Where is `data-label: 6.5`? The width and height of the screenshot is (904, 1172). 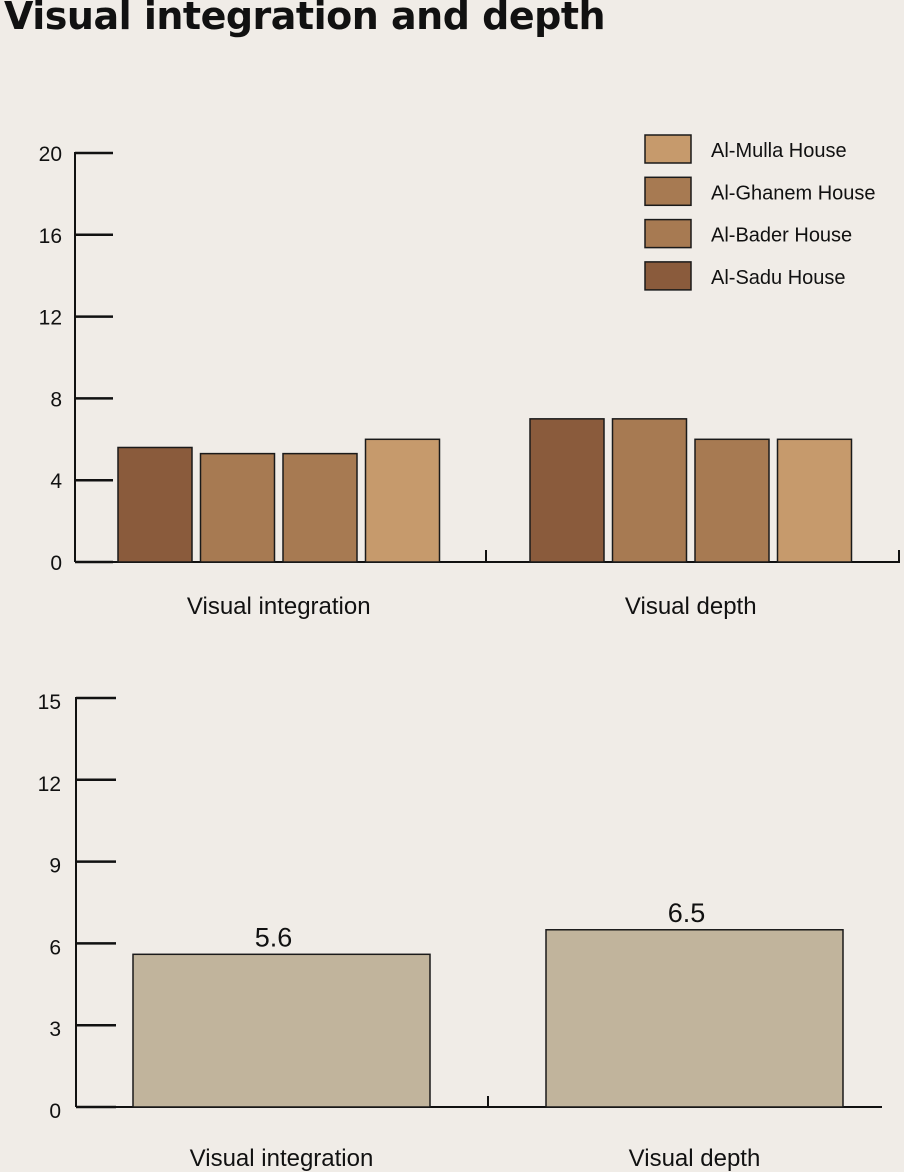 data-label: 6.5 is located at coordinates (687, 913).